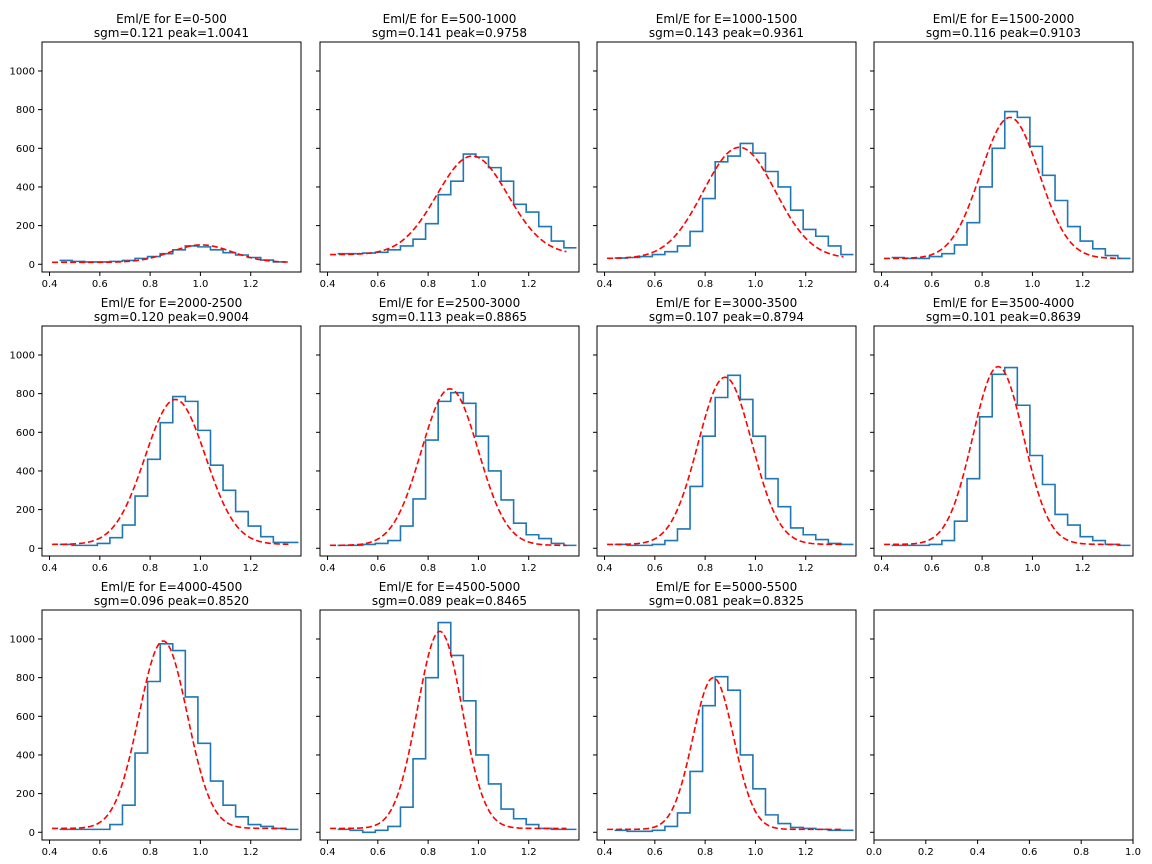  What do you see at coordinates (171, 303) in the screenshot?
I see `subplot-title-line1: Eml/E for E=2000-2500` at bounding box center [171, 303].